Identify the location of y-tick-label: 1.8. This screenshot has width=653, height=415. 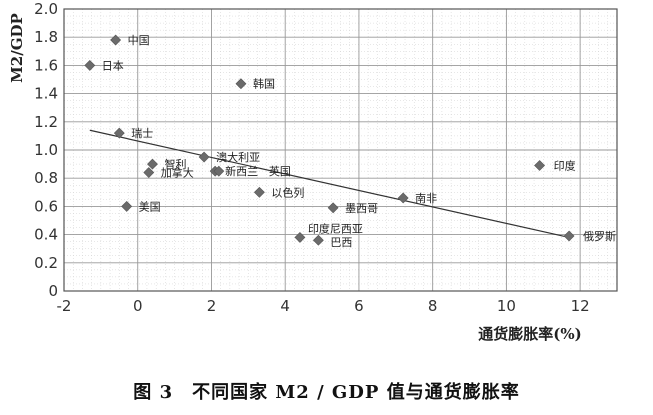
(46, 37).